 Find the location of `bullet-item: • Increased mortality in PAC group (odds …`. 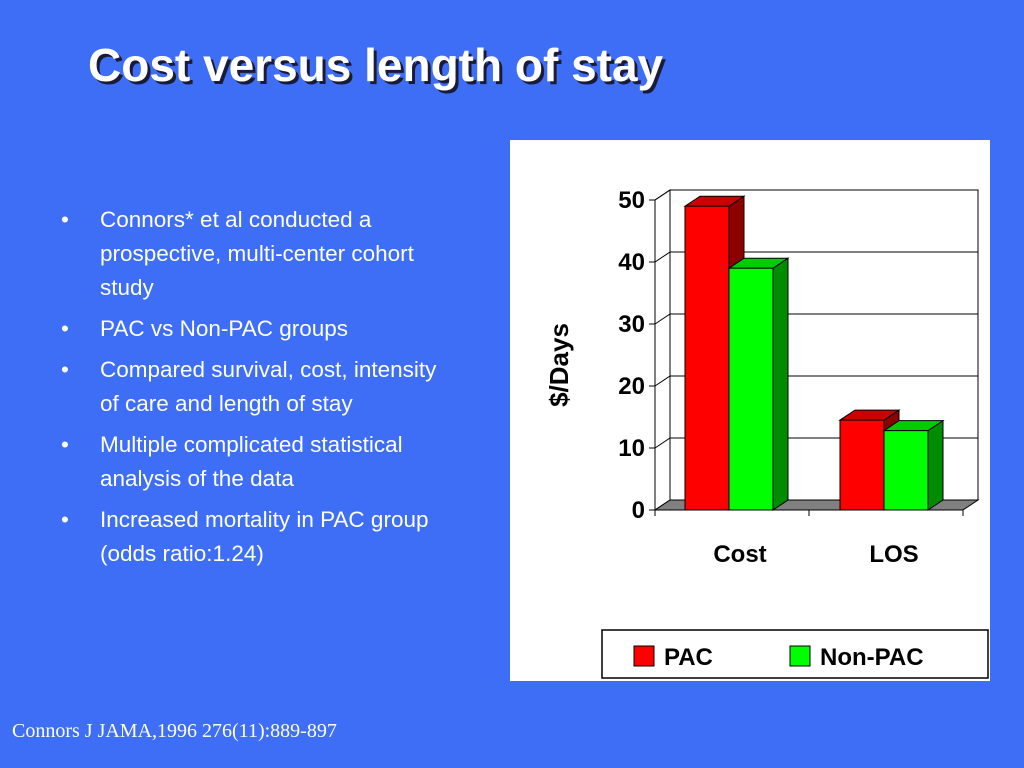

bullet-item: • Increased mortality in PAC group (odds … is located at coordinates (258, 537).